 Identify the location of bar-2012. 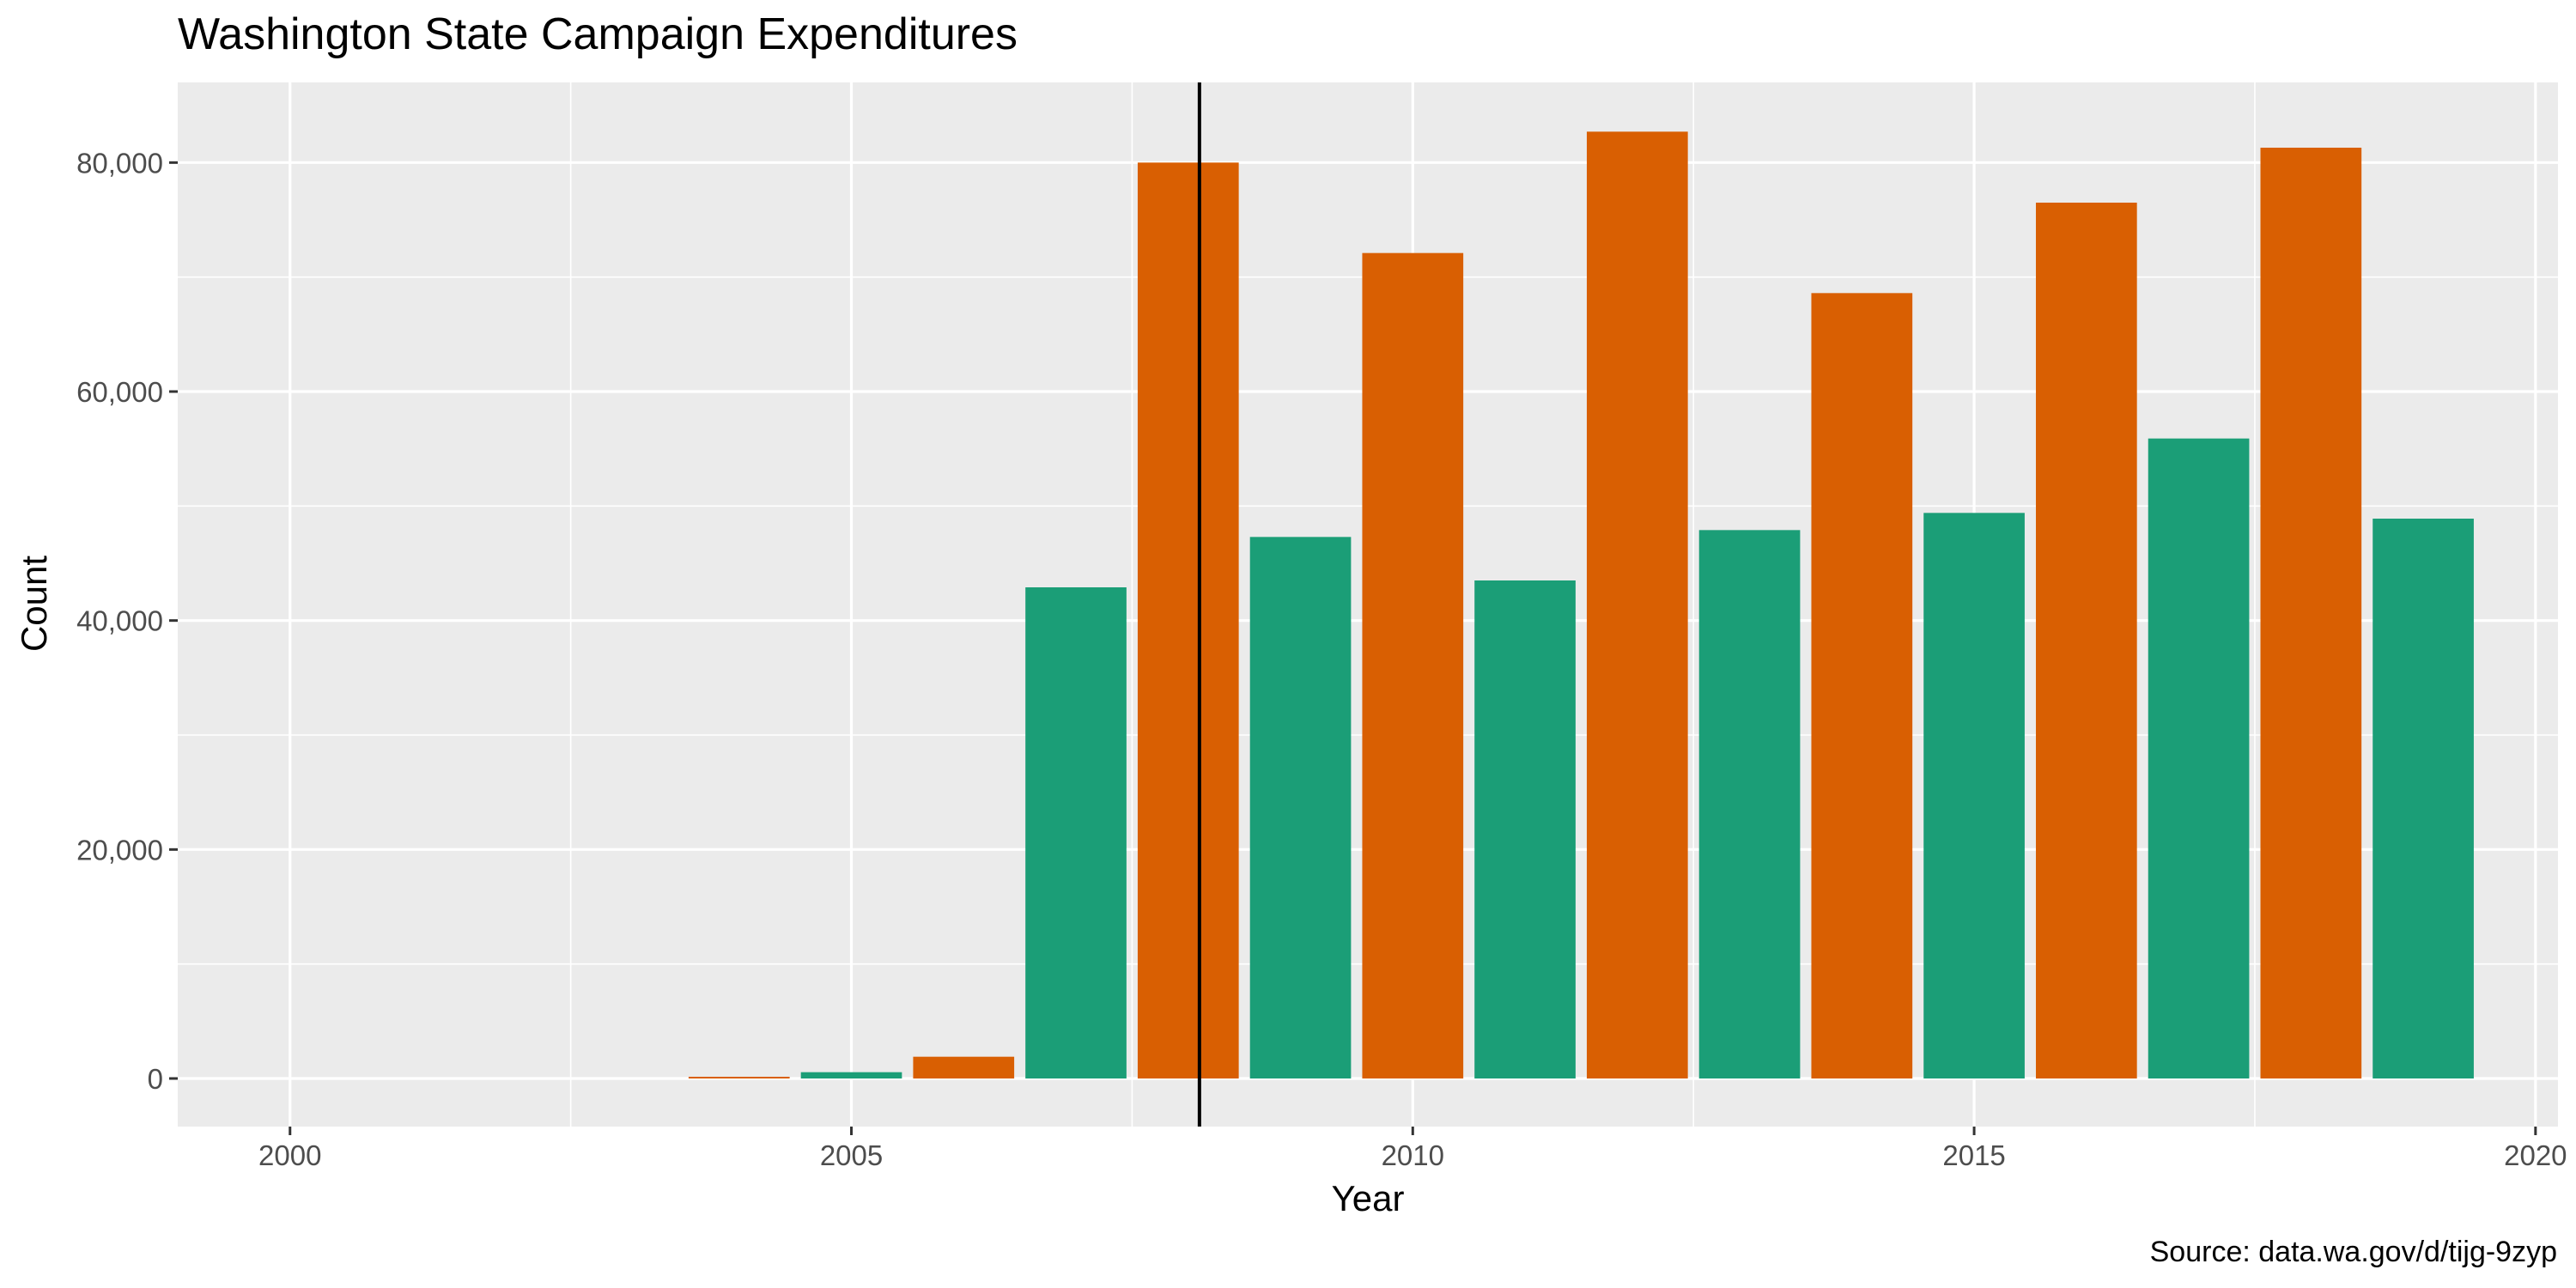
(1637, 605).